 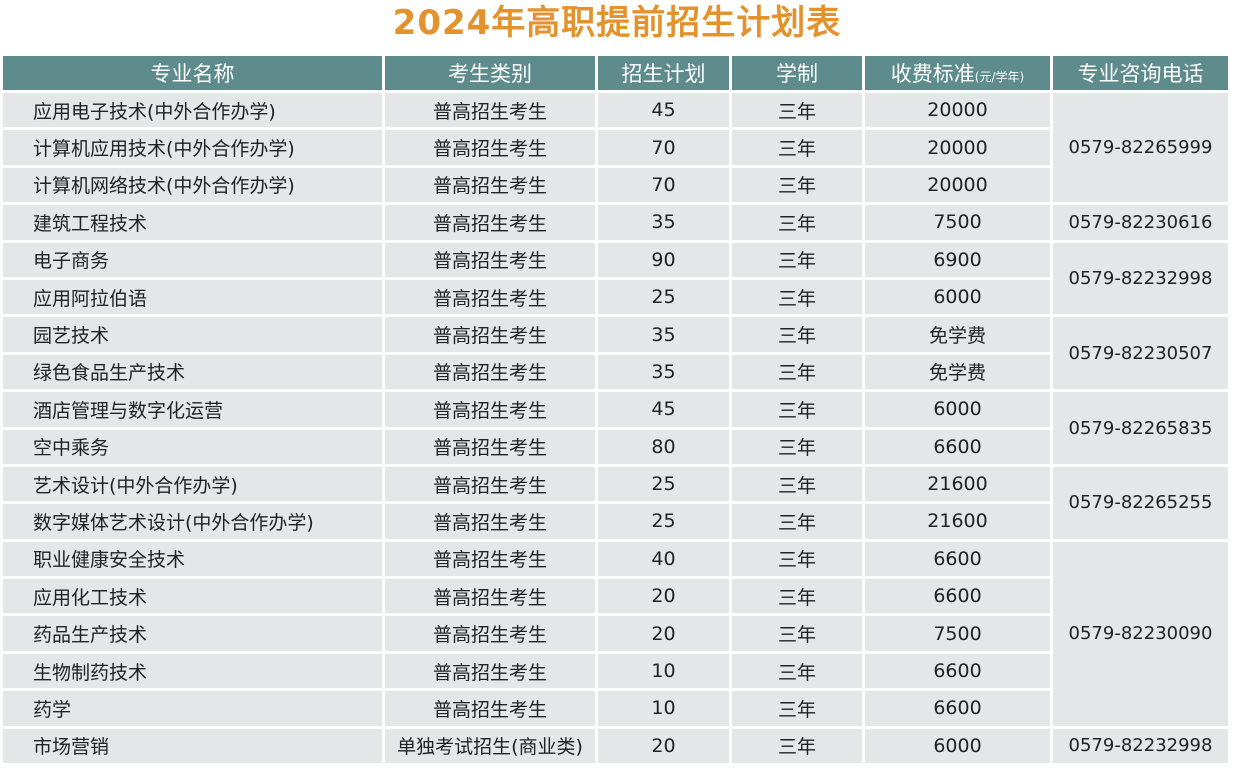 What do you see at coordinates (932, 74) in the screenshot?
I see `header-fee-label: 收费标准` at bounding box center [932, 74].